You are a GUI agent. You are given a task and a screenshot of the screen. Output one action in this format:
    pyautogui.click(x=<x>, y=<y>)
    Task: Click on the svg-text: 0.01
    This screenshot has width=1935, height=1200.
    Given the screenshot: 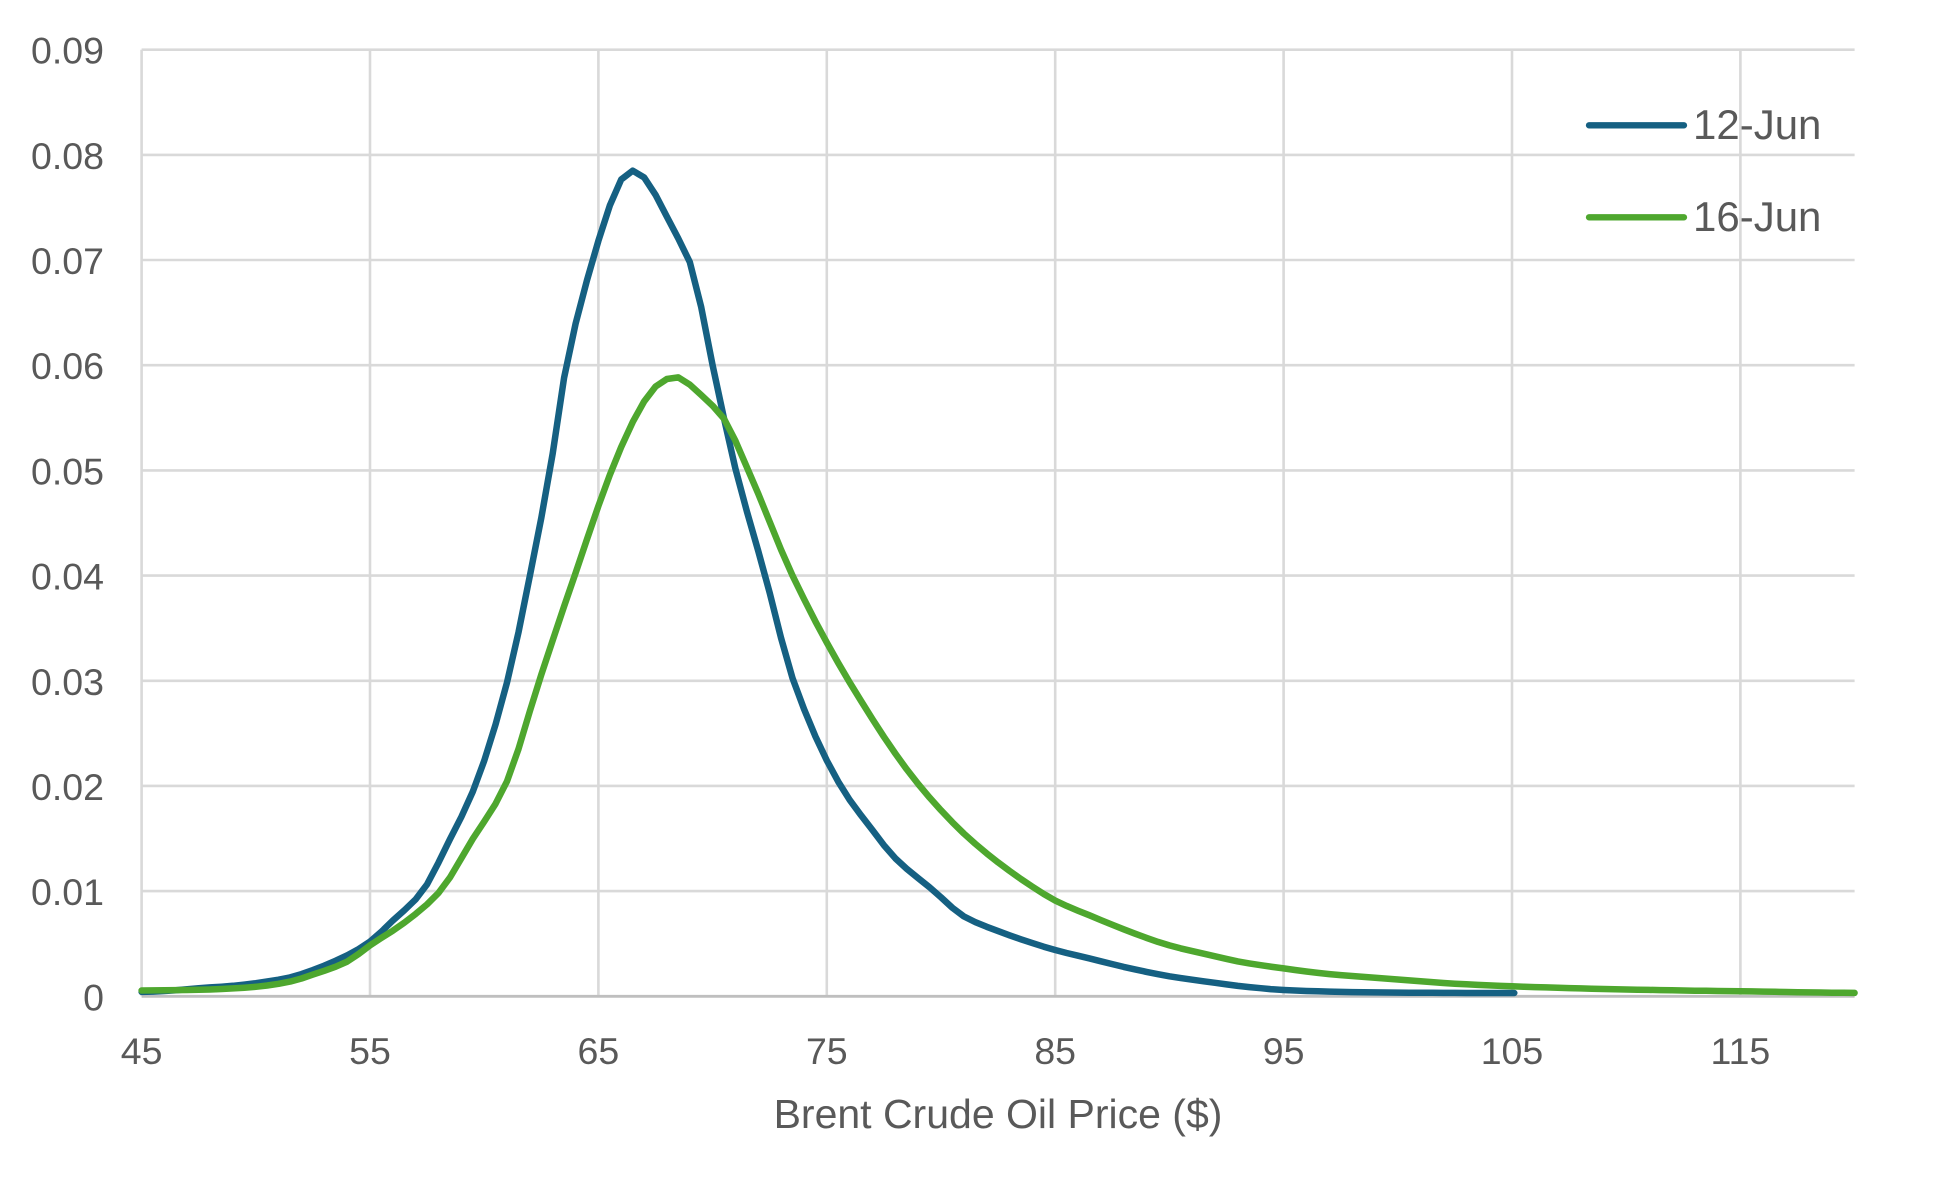 What is the action you would take?
    pyautogui.click(x=67, y=892)
    